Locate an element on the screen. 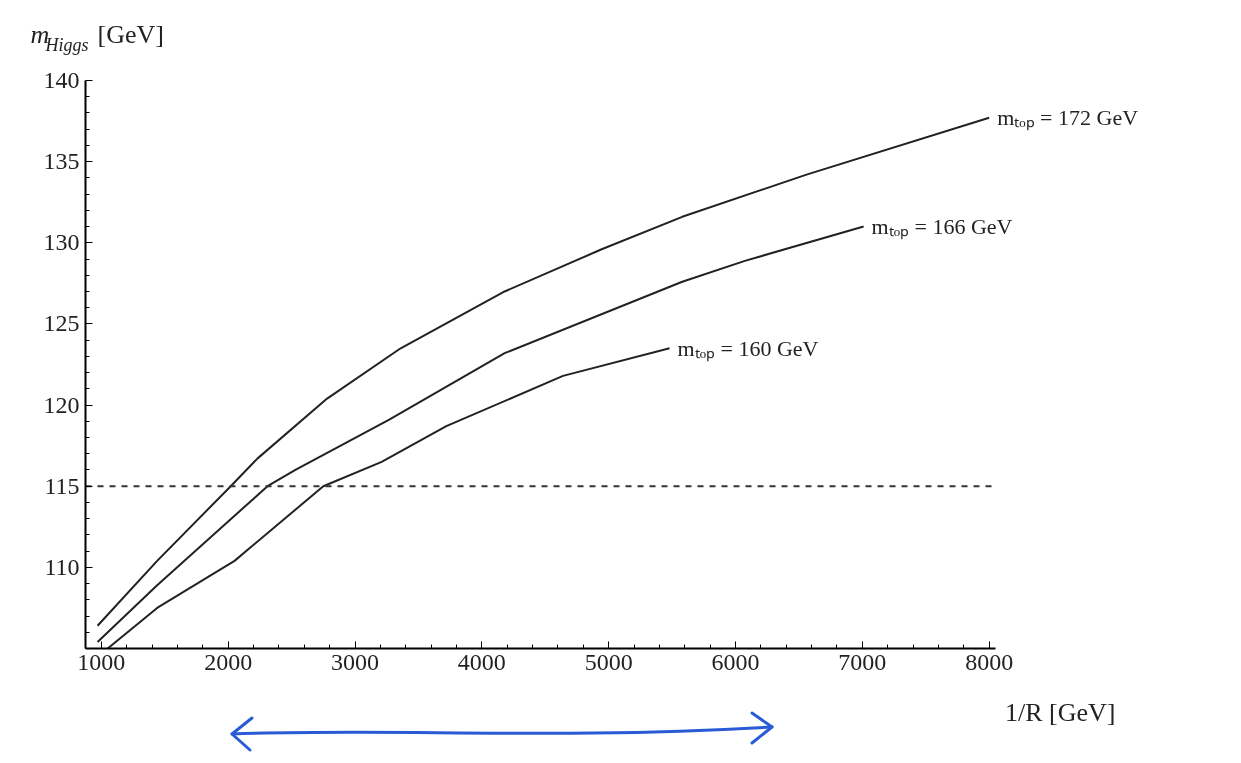  y-tick-label: 135 is located at coordinates (61, 161).